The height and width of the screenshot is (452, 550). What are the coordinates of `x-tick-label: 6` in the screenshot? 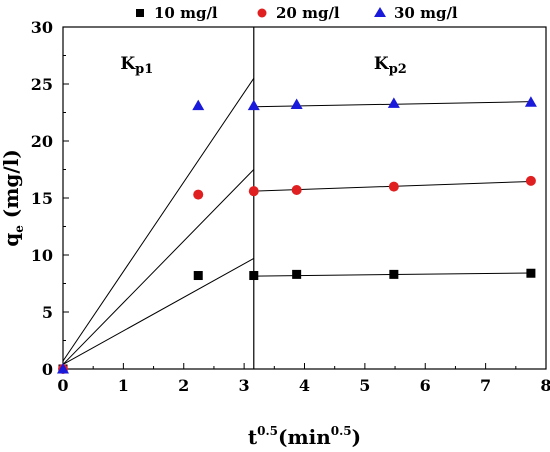 It's located at (425, 385).